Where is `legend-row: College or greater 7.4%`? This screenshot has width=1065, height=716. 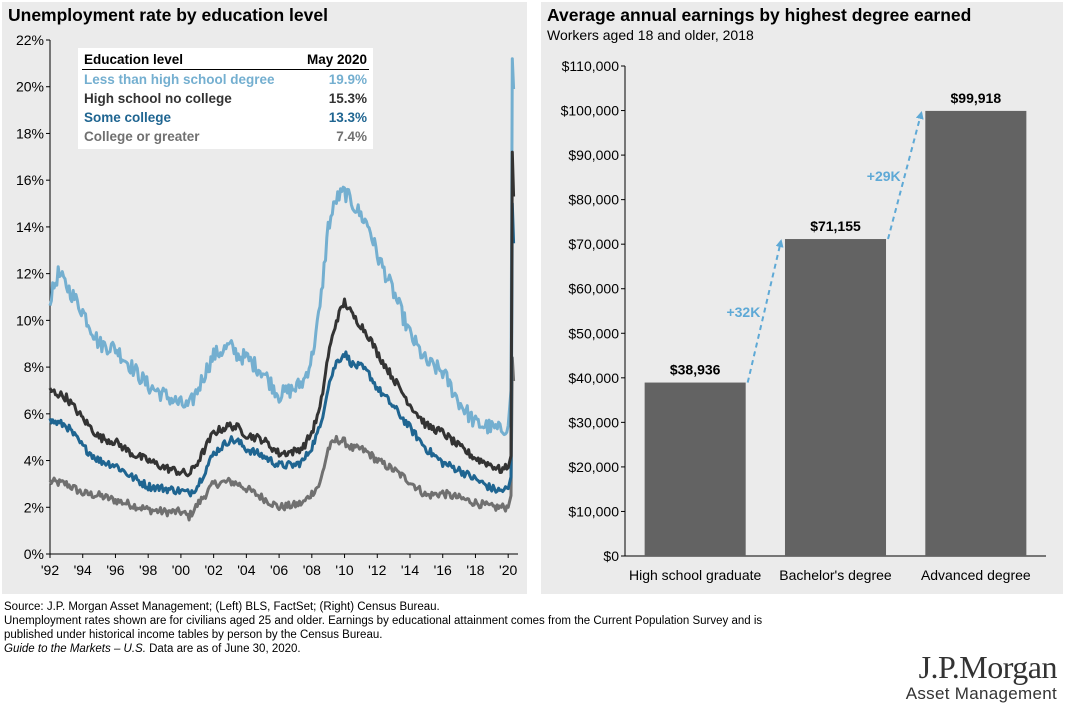
legend-row: College or greater 7.4% is located at coordinates (225, 136).